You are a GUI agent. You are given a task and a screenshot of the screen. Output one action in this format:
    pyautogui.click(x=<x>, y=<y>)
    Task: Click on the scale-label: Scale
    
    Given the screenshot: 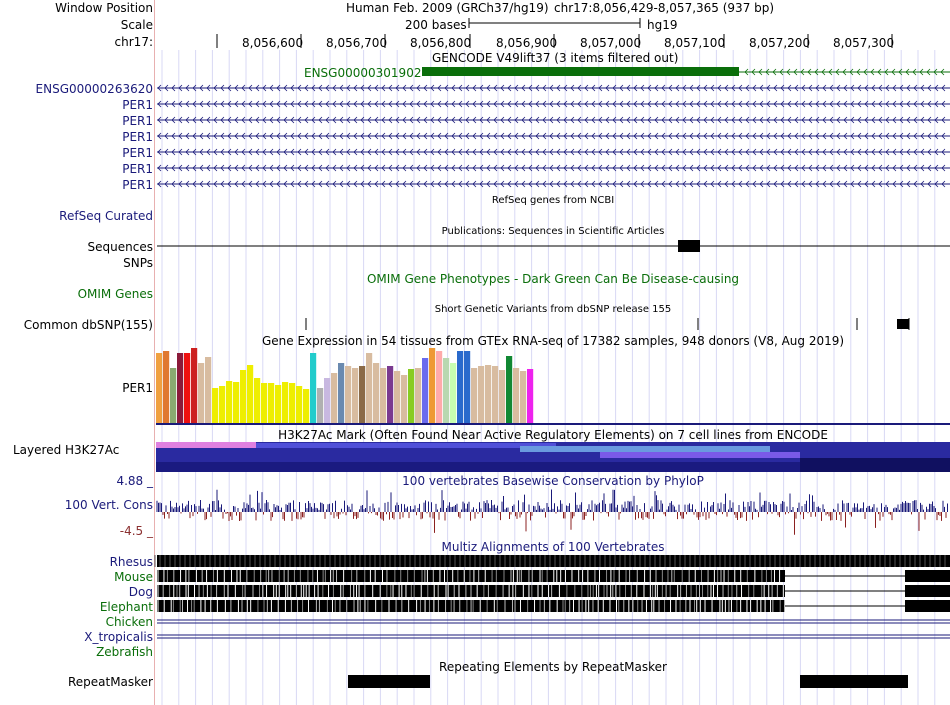 What is the action you would take?
    pyautogui.click(x=136, y=25)
    